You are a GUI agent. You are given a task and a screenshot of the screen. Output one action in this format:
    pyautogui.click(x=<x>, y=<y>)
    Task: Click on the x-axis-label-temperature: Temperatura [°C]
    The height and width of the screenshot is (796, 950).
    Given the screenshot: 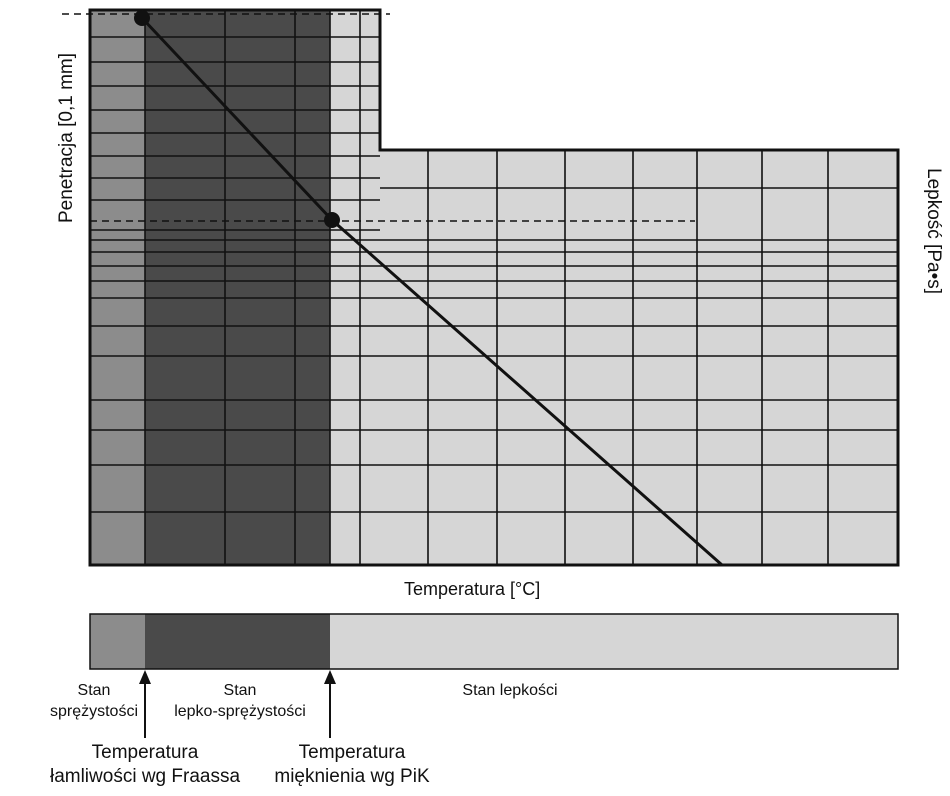 What is the action you would take?
    pyautogui.click(x=472, y=589)
    